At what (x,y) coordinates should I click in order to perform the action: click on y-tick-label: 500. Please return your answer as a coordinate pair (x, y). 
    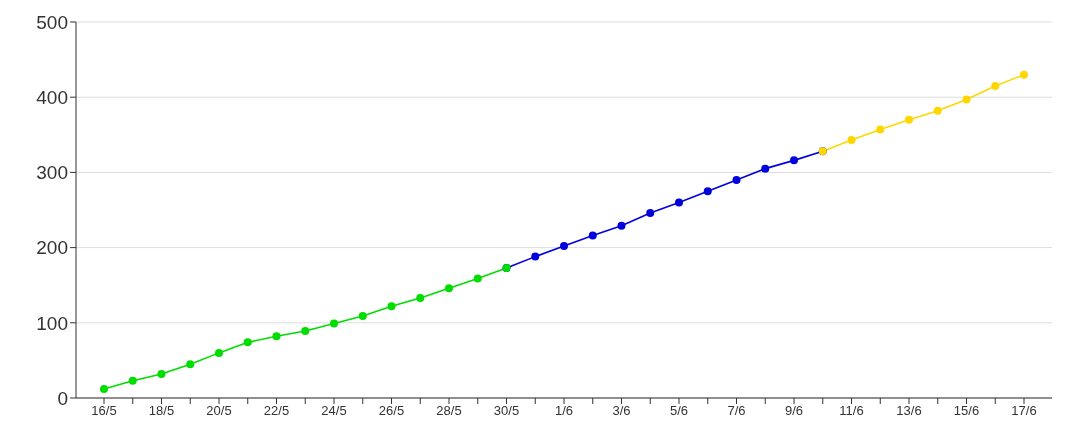
    Looking at the image, I should click on (52, 22).